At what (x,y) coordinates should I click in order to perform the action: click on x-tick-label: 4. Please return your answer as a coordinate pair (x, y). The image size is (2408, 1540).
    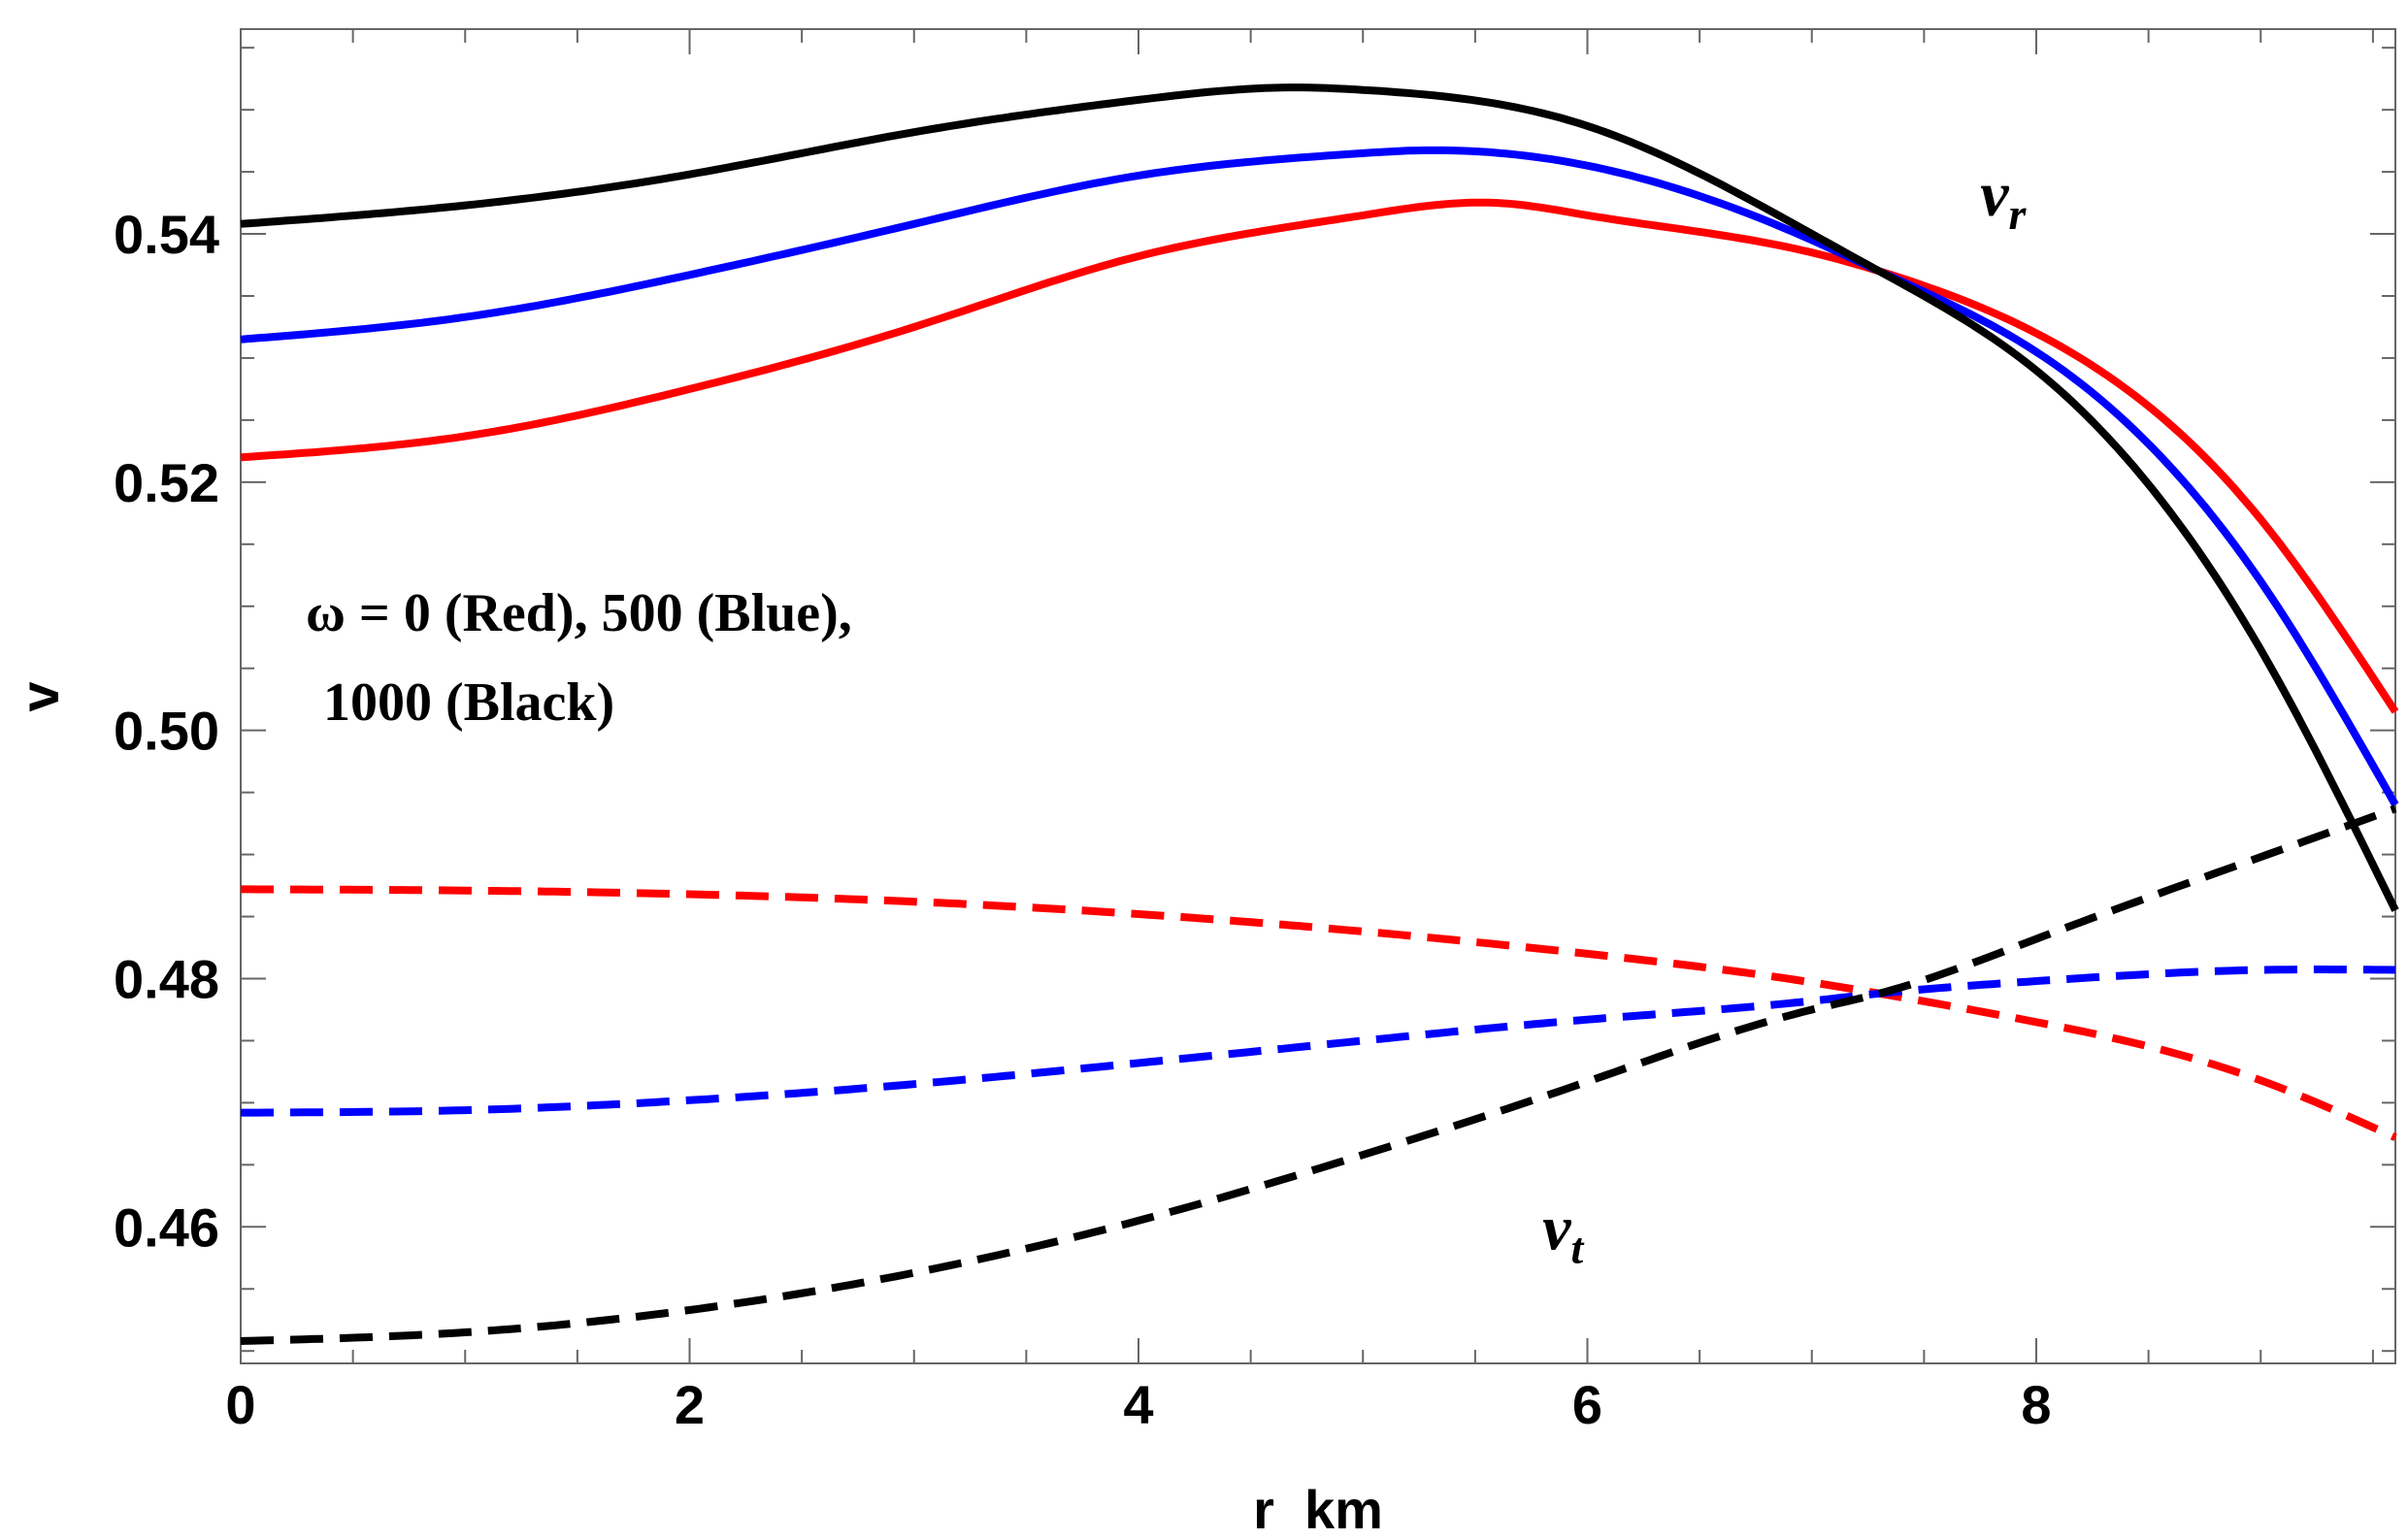
    Looking at the image, I should click on (1138, 1405).